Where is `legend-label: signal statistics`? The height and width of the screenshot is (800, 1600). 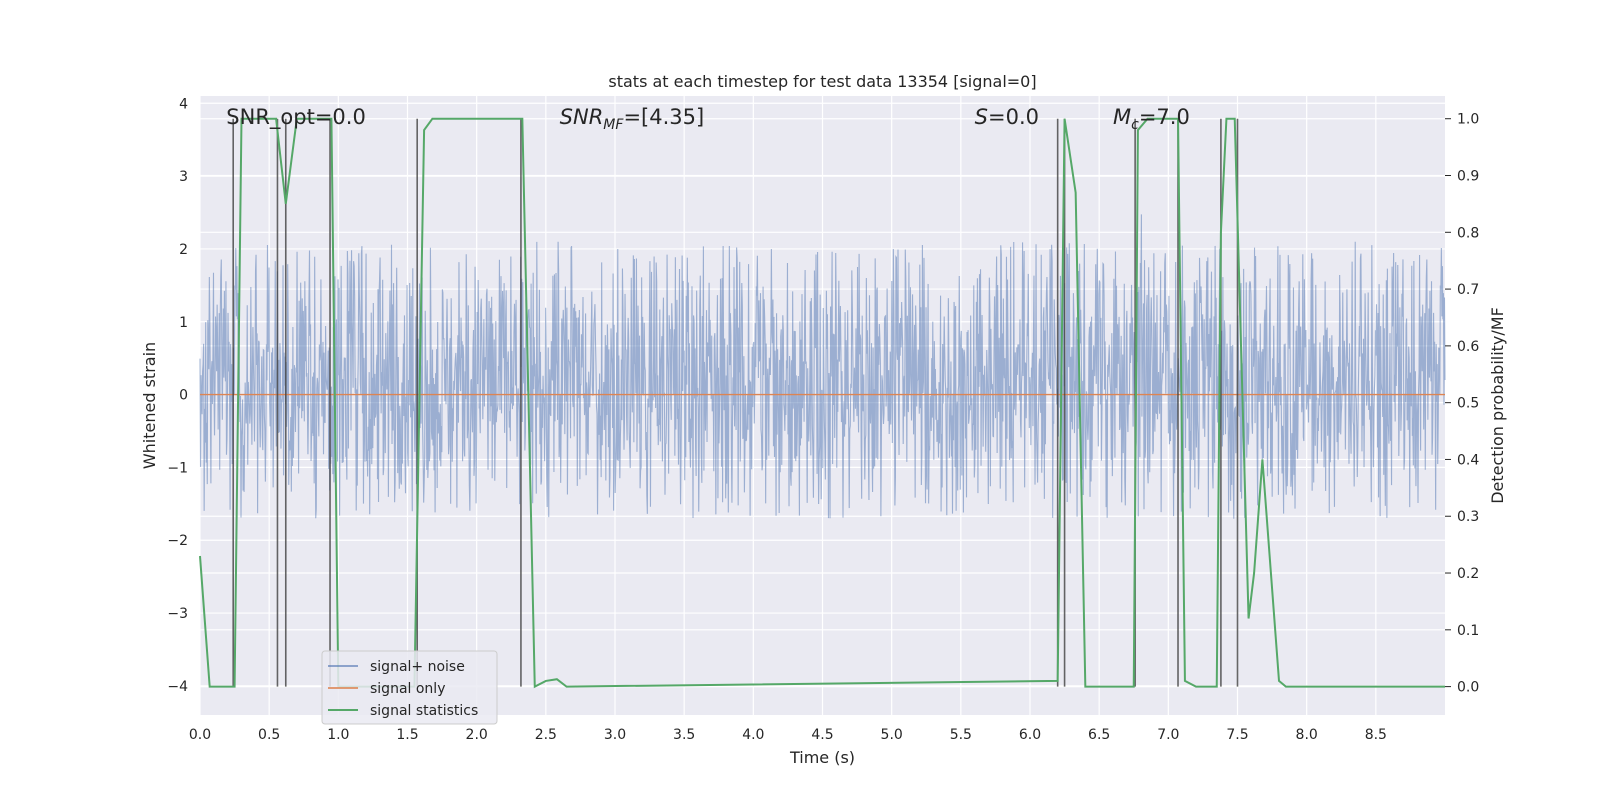
legend-label: signal statistics is located at coordinates (424, 711).